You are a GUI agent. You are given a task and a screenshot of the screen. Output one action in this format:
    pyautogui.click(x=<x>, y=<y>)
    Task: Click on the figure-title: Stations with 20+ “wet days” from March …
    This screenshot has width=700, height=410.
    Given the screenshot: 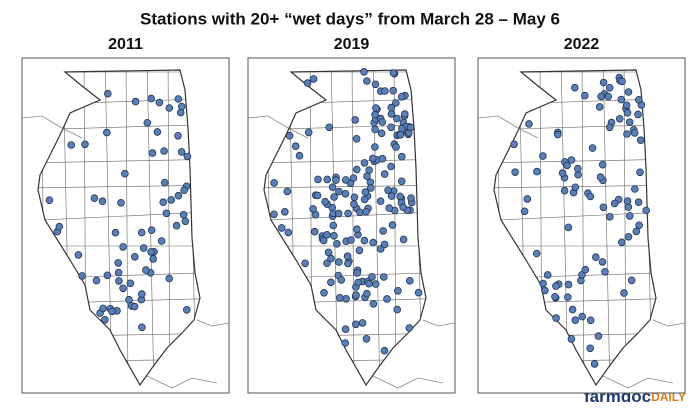 What is the action you would take?
    pyautogui.click(x=350, y=18)
    